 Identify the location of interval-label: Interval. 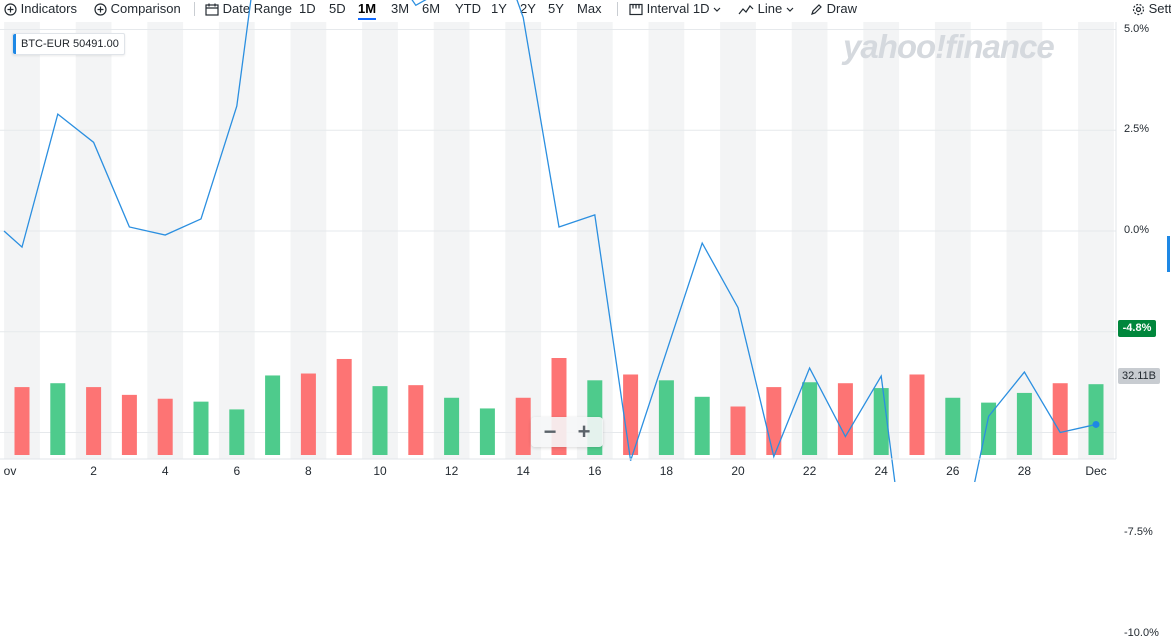
(668, 8).